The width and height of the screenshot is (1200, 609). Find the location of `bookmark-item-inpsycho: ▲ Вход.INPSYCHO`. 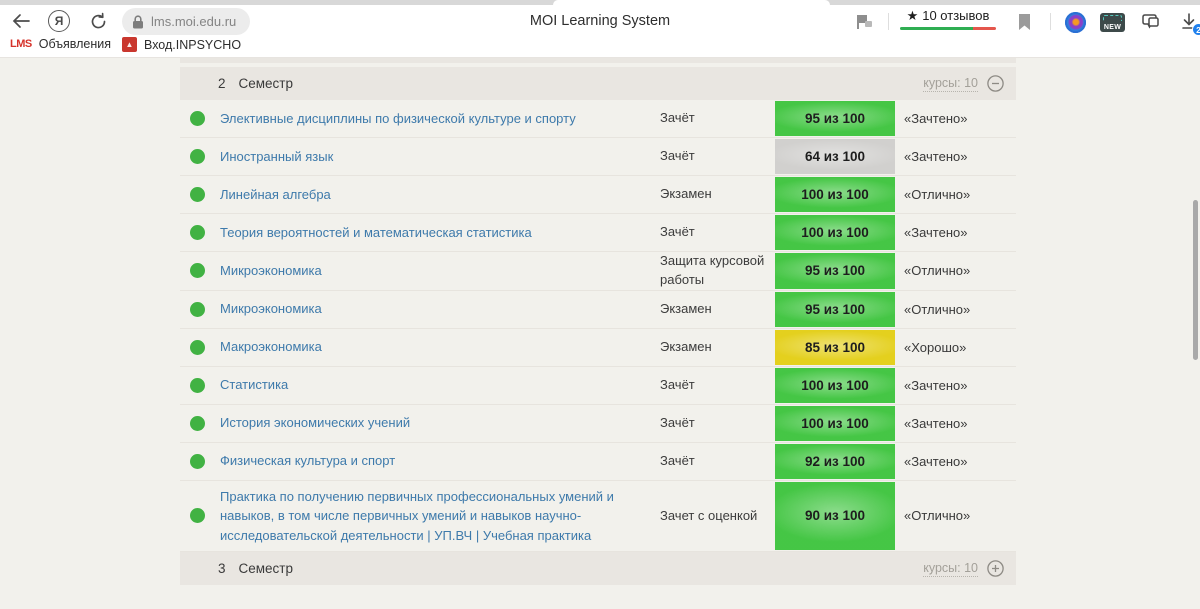

bookmark-item-inpsycho: ▲ Вход.INPSYCHO is located at coordinates (181, 44).